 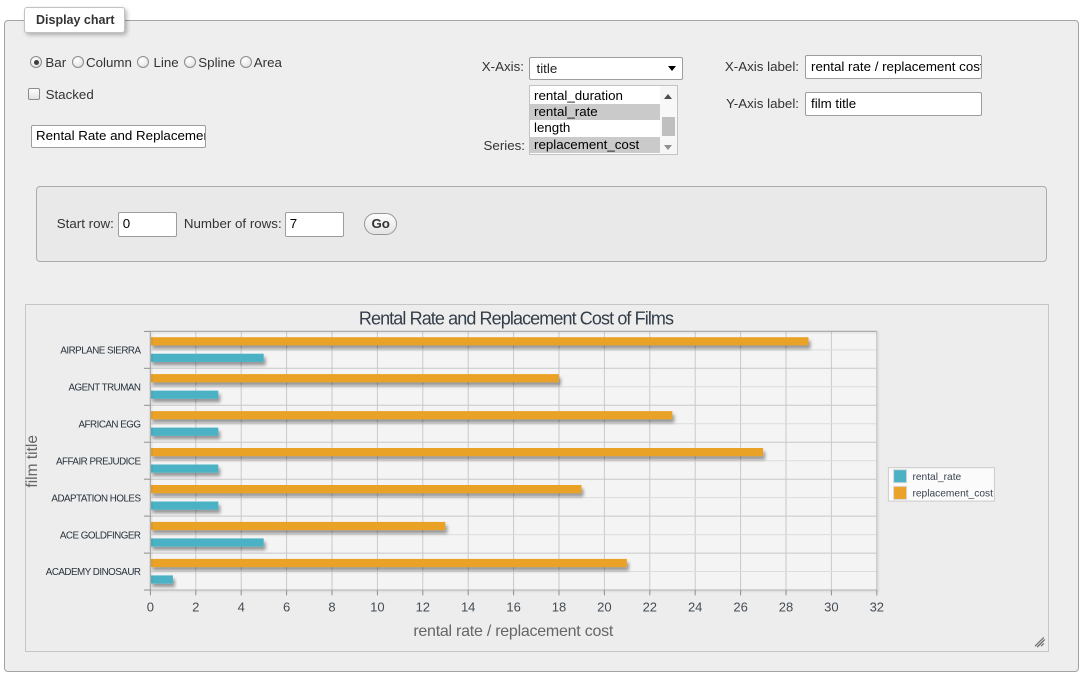 I want to click on svg-text: 20, so click(x=604, y=606).